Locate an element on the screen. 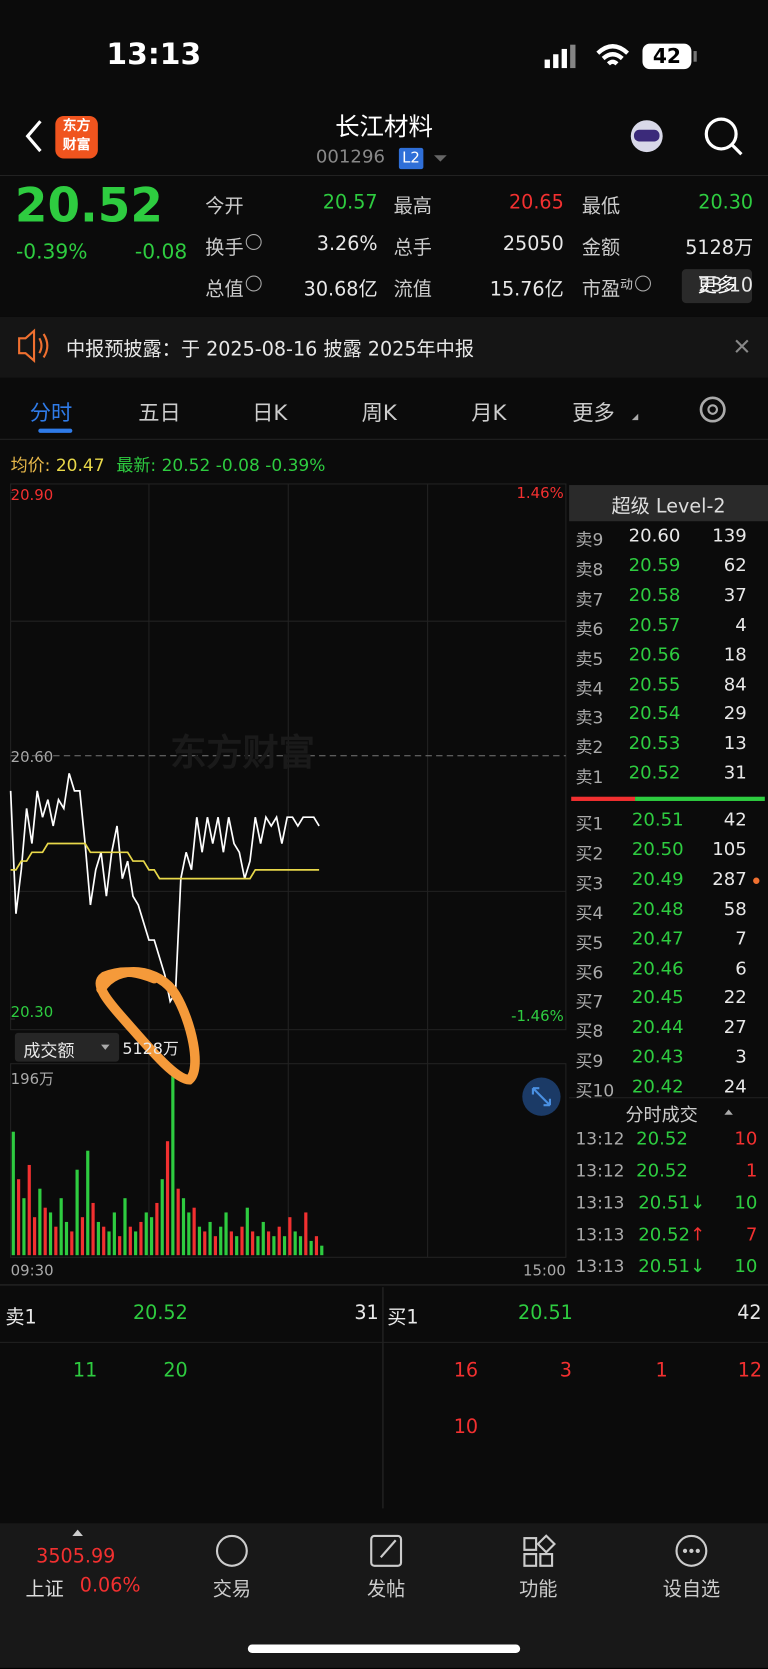 The image size is (768, 1669). search-handle is located at coordinates (736, 149).